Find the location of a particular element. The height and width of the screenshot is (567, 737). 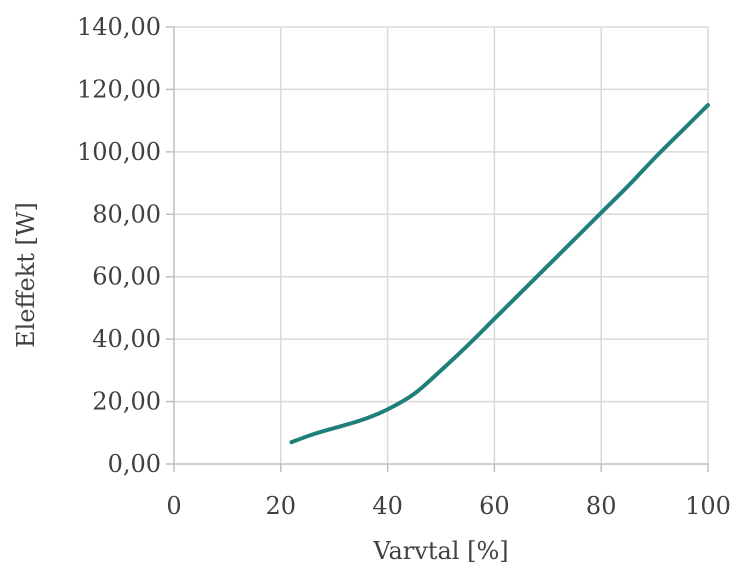

x-tick-label: 0 is located at coordinates (173, 506).